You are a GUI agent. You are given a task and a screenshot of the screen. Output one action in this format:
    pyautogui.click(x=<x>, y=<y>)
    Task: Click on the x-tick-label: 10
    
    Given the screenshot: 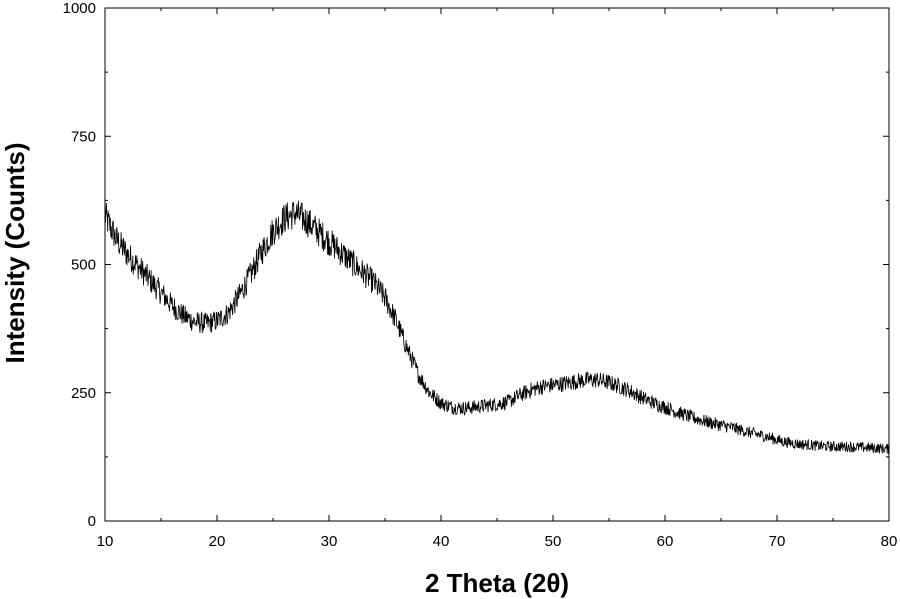 What is the action you would take?
    pyautogui.click(x=105, y=541)
    